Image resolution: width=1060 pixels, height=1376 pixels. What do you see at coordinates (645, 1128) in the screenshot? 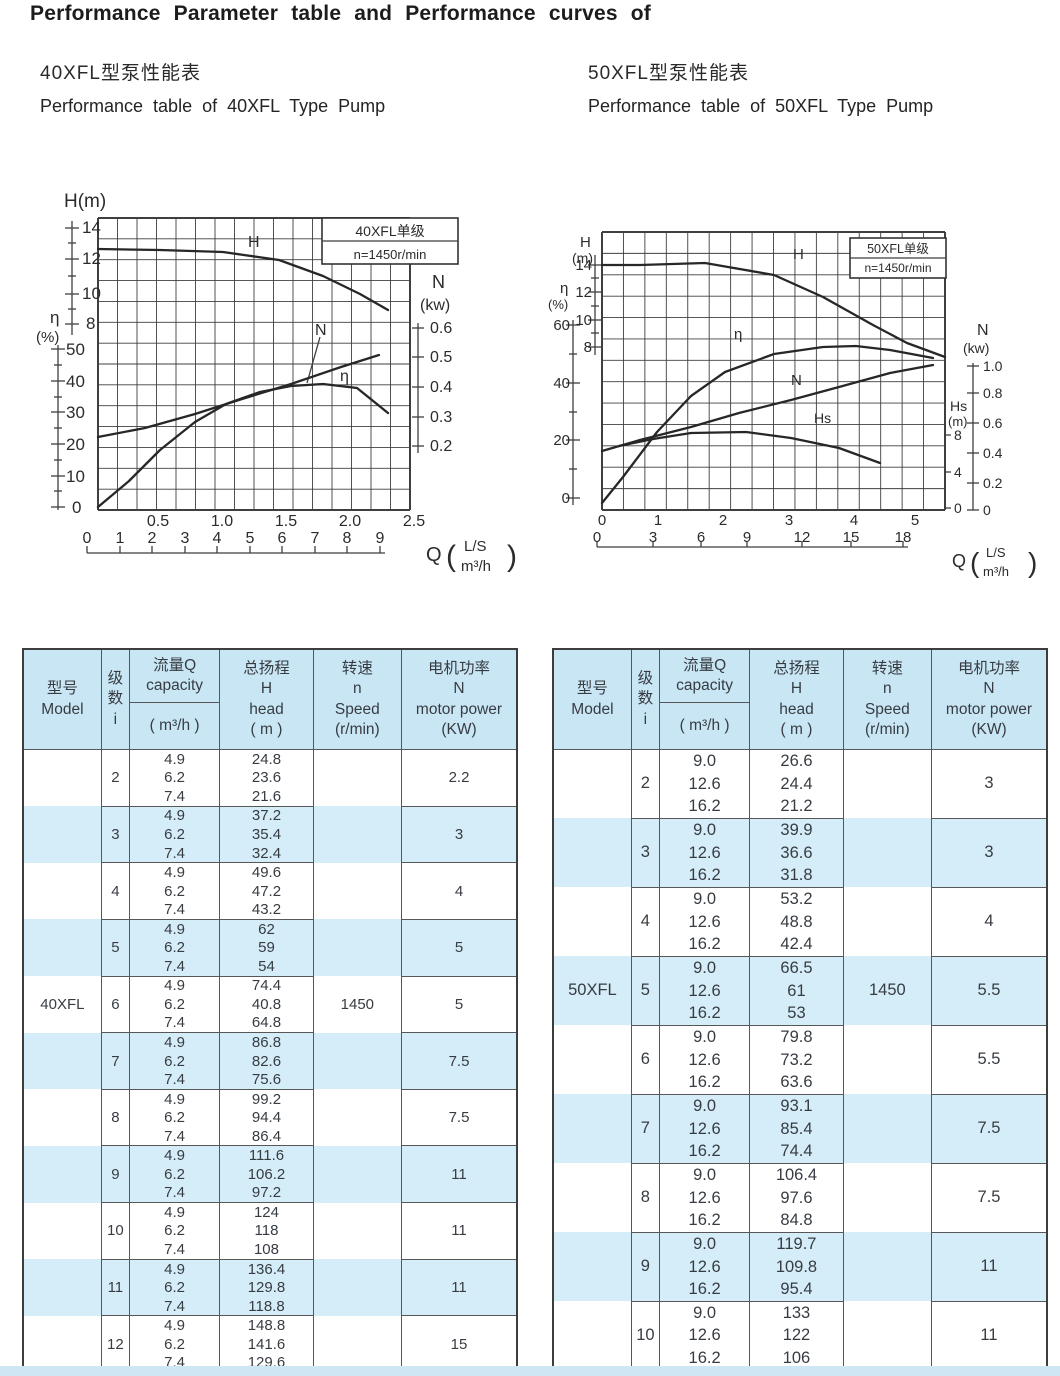
I see `stage-cell: 7` at bounding box center [645, 1128].